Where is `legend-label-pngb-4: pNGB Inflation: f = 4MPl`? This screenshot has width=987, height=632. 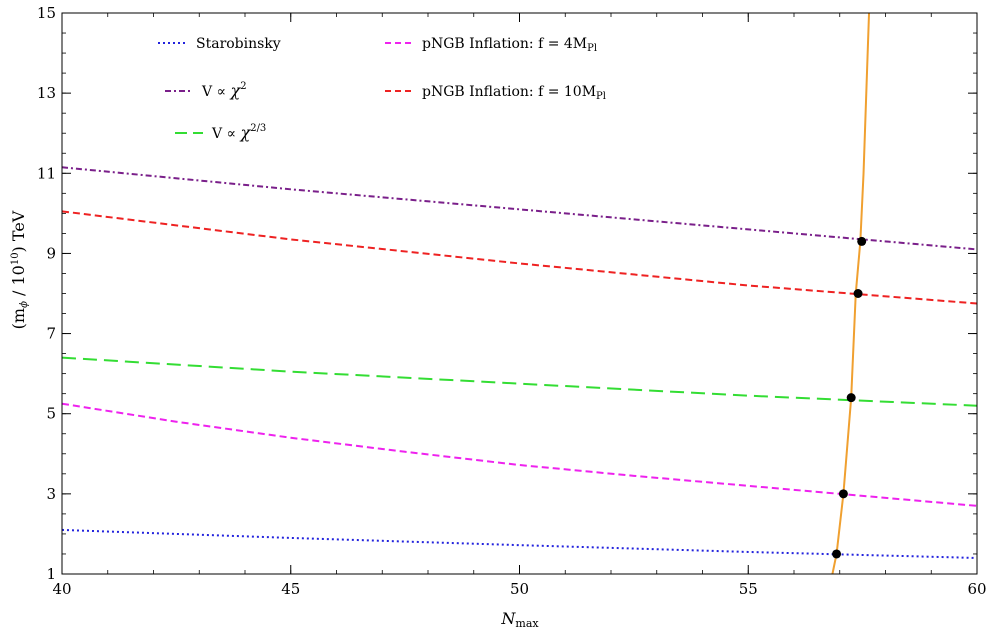 legend-label-pngb-4: pNGB Inflation: f = 4MPl is located at coordinates (509, 45).